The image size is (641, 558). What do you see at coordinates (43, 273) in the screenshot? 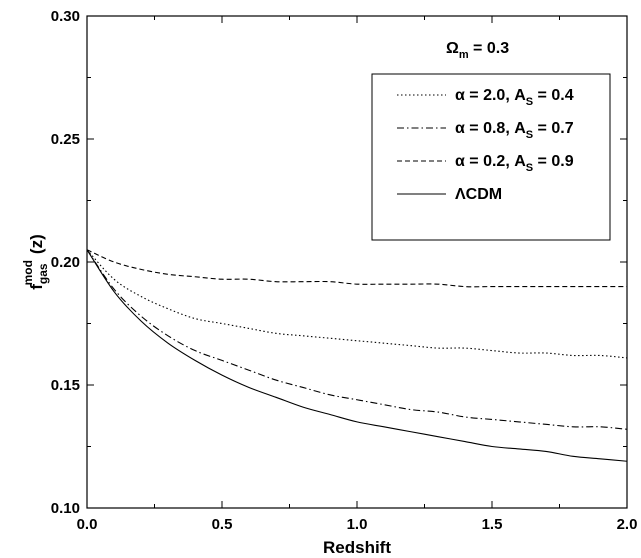
I see `y-axis-title-sub: gas` at bounding box center [43, 273].